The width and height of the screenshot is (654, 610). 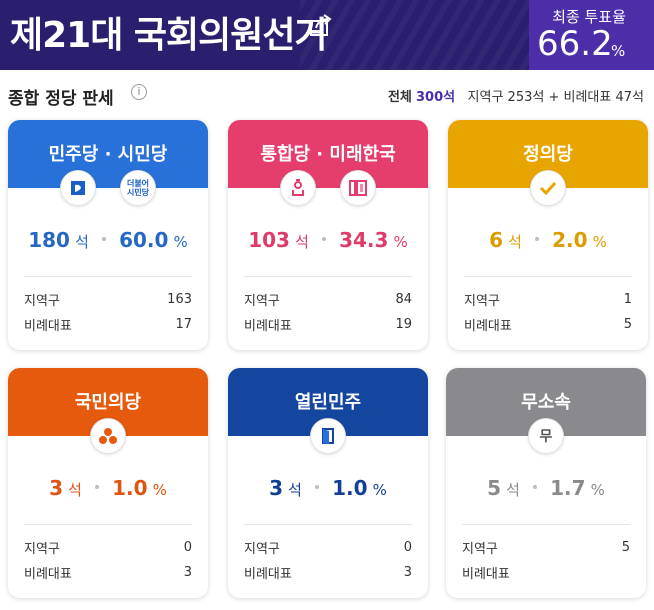 What do you see at coordinates (108, 240) in the screenshot?
I see `seat-stat: 180 석 60.0 %` at bounding box center [108, 240].